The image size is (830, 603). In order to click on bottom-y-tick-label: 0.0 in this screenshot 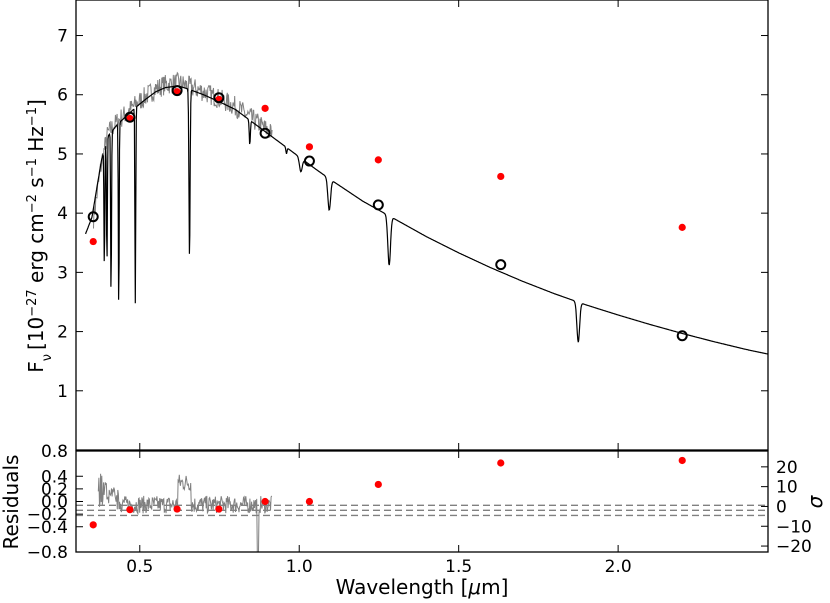, I will do `click(54, 503)`.